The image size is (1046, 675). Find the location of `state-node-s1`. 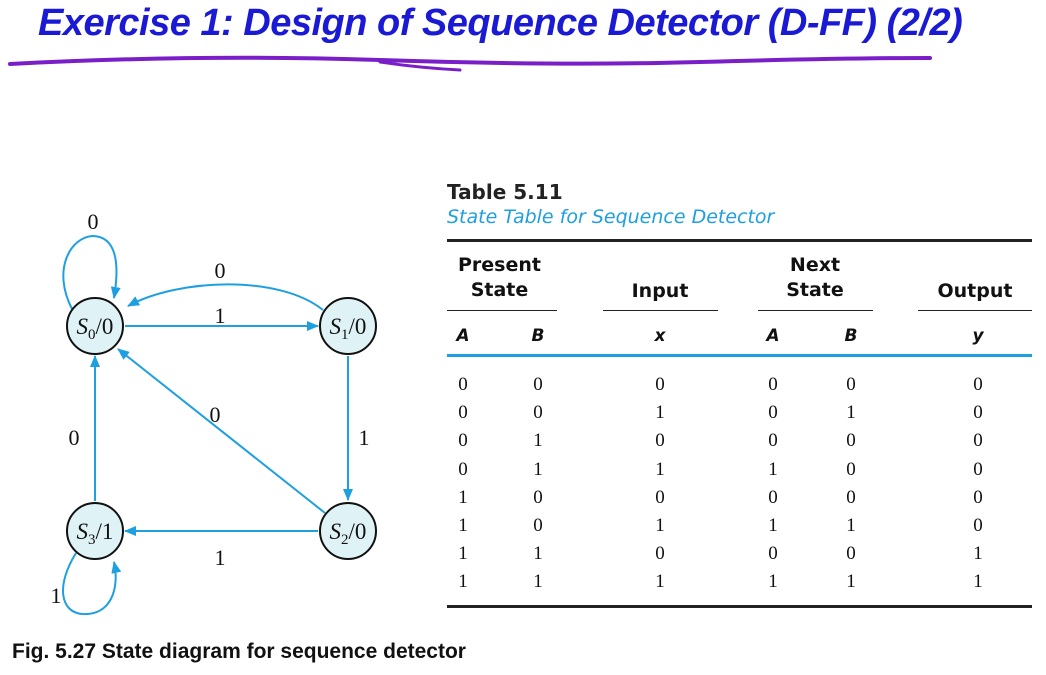

state-node-s1 is located at coordinates (348, 326).